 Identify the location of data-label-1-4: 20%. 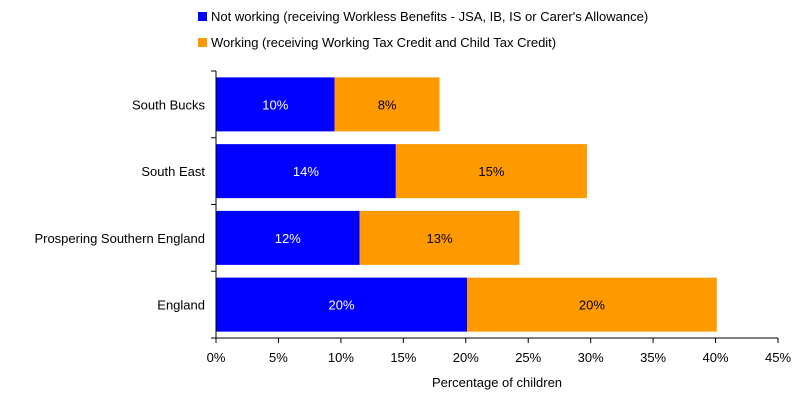
(341, 305).